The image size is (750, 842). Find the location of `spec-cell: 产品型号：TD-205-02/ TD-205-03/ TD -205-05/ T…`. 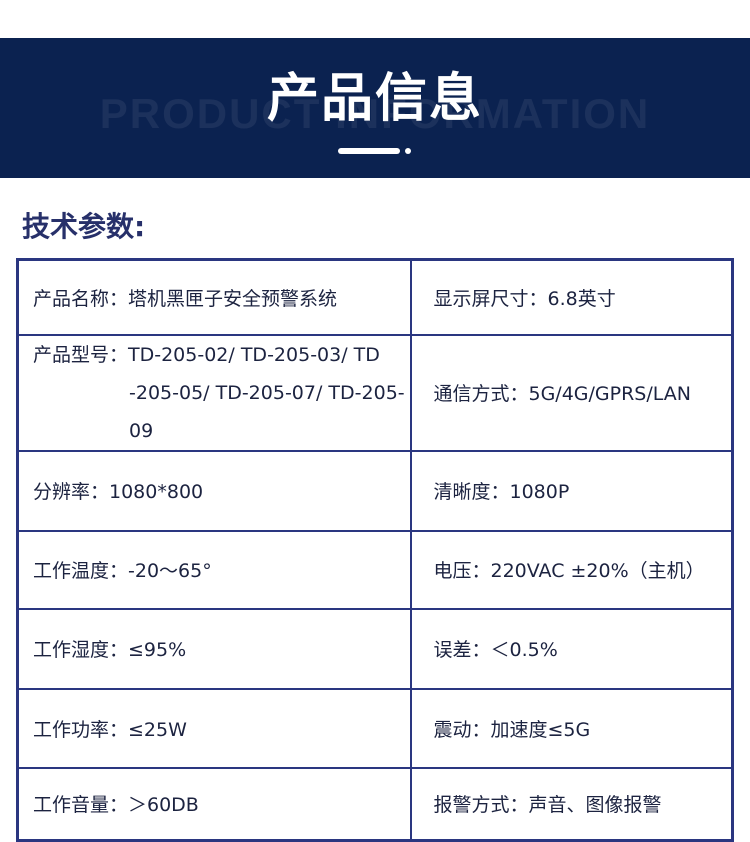

spec-cell: 产品型号：TD-205-02/ TD-205-03/ TD -205-05/ T… is located at coordinates (214, 392).